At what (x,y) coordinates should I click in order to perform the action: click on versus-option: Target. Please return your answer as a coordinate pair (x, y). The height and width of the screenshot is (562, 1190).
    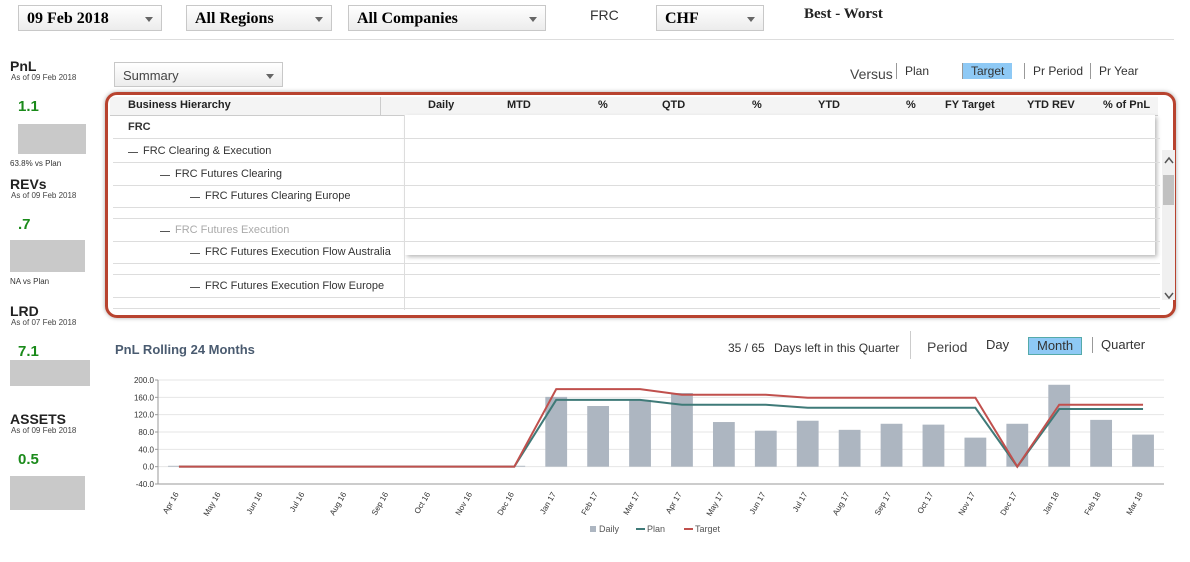
    Looking at the image, I should click on (987, 71).